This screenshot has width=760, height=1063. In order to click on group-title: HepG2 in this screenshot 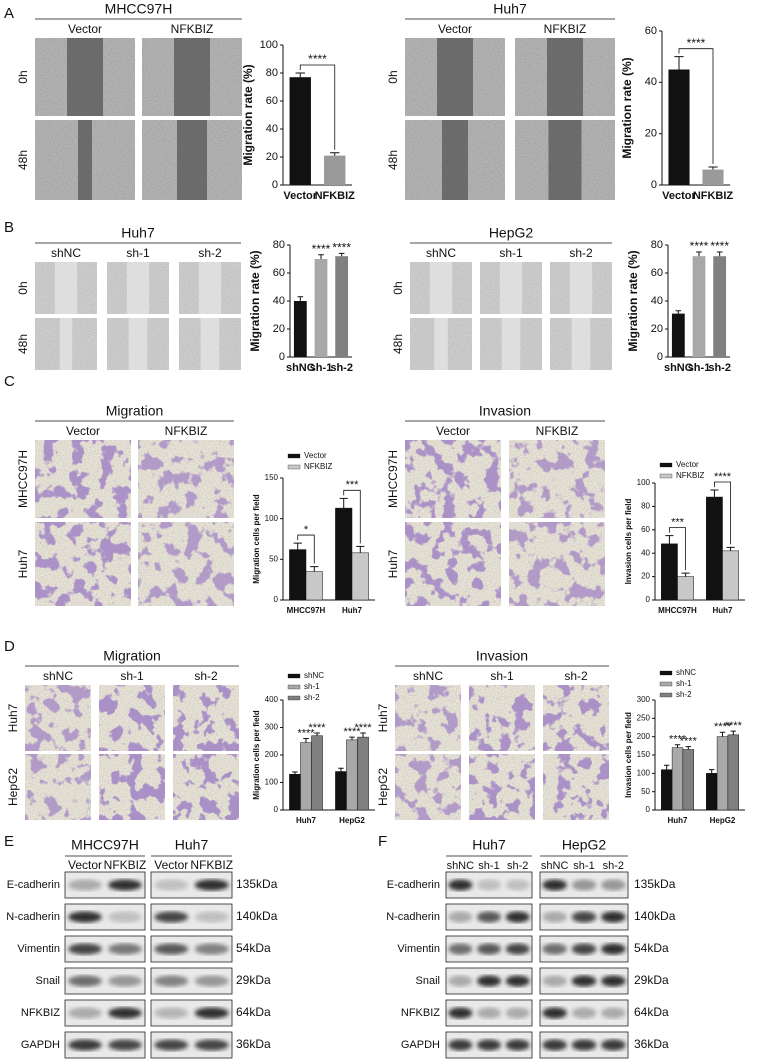, I will do `click(511, 233)`.